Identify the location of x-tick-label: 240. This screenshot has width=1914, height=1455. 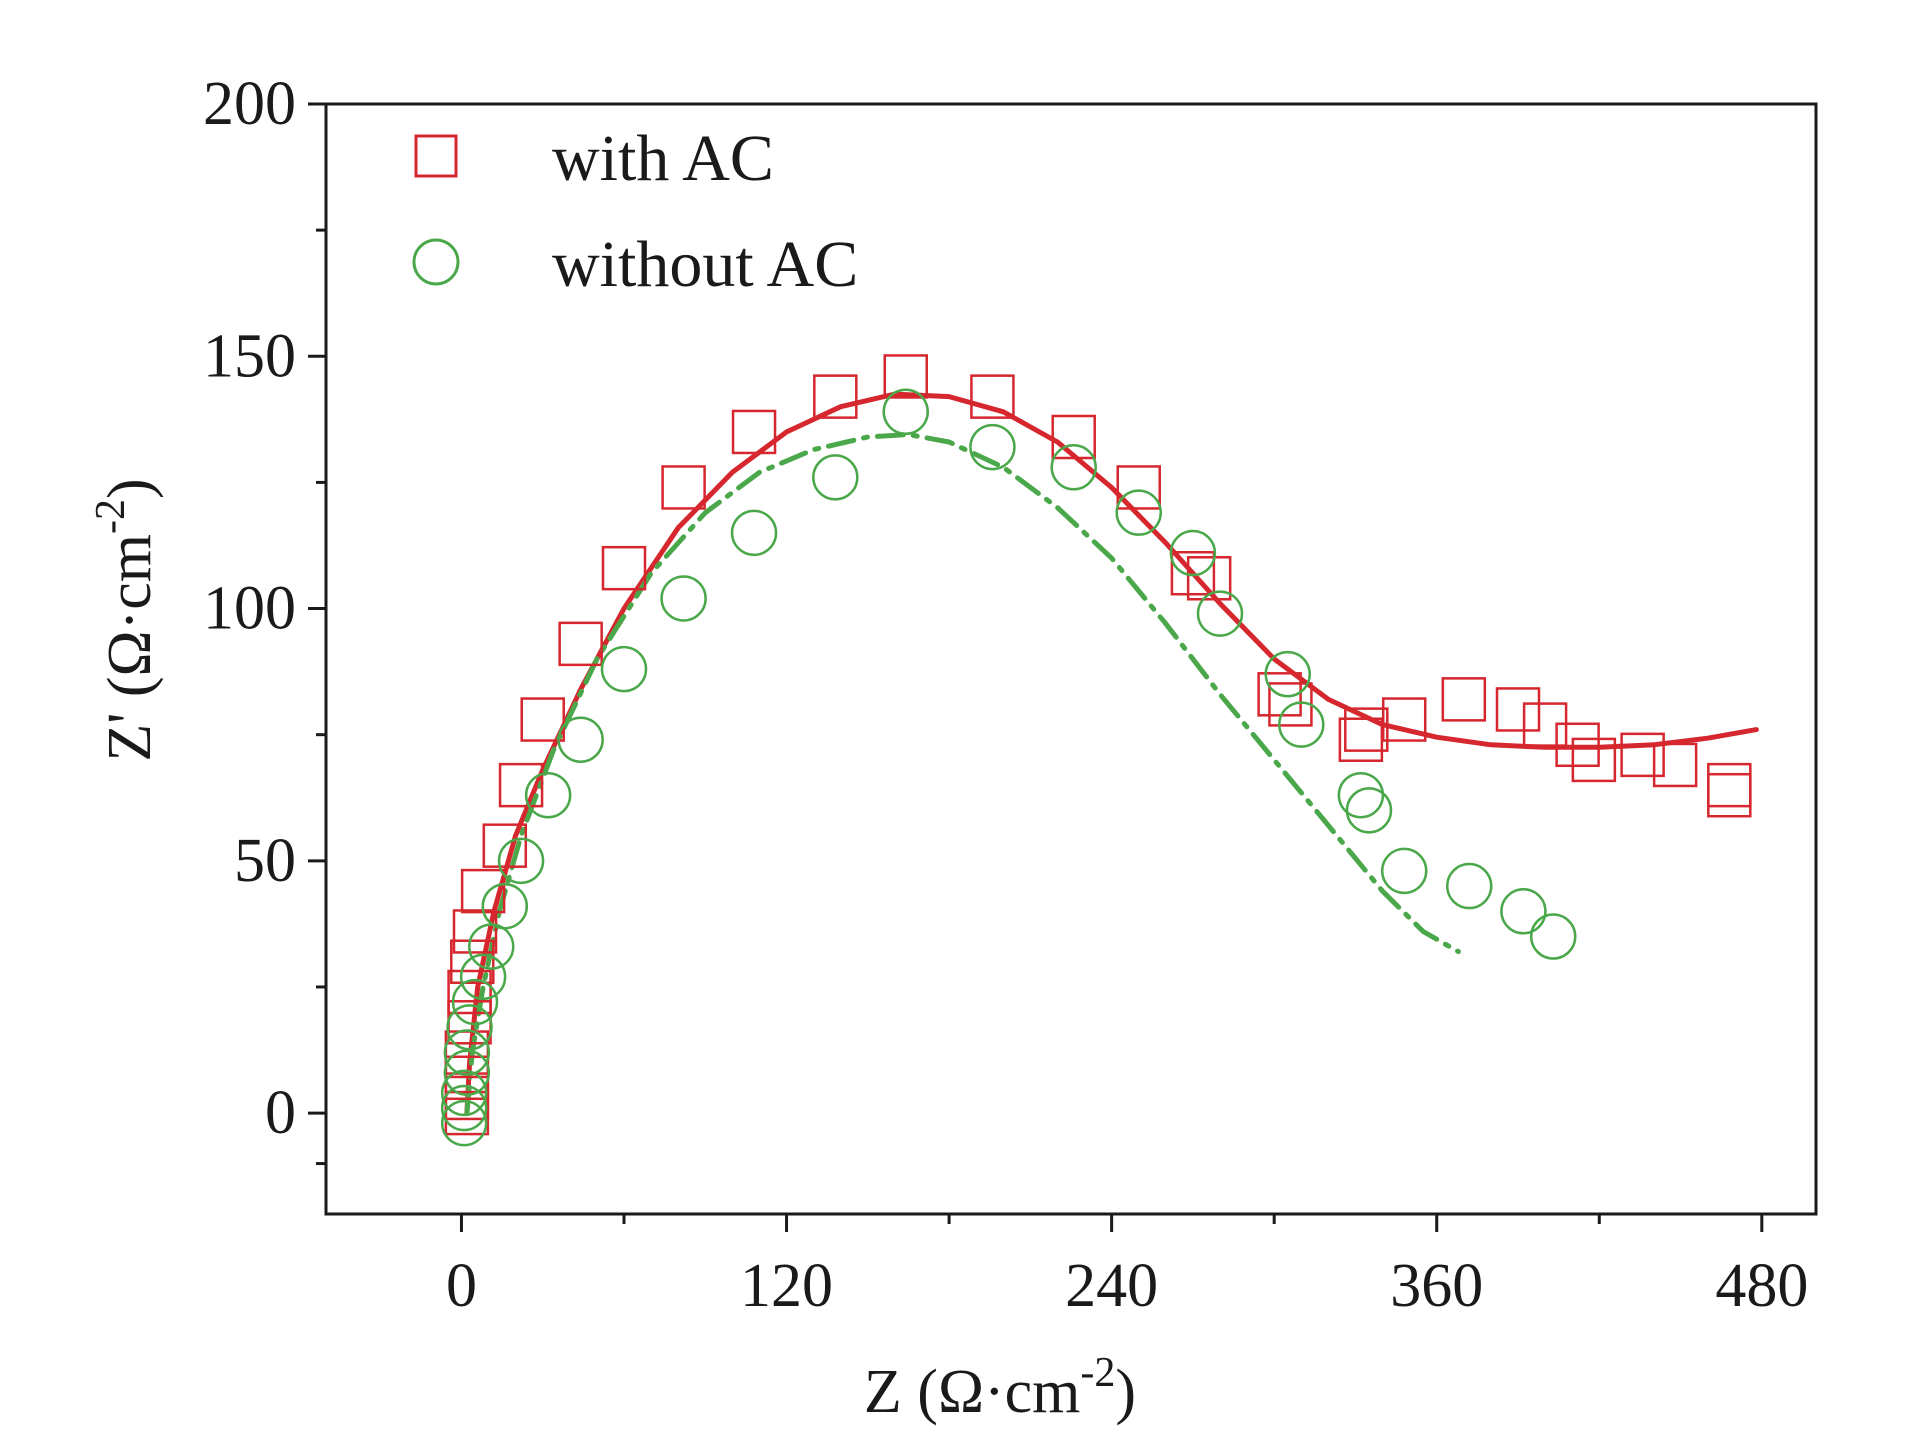
(1111, 1286).